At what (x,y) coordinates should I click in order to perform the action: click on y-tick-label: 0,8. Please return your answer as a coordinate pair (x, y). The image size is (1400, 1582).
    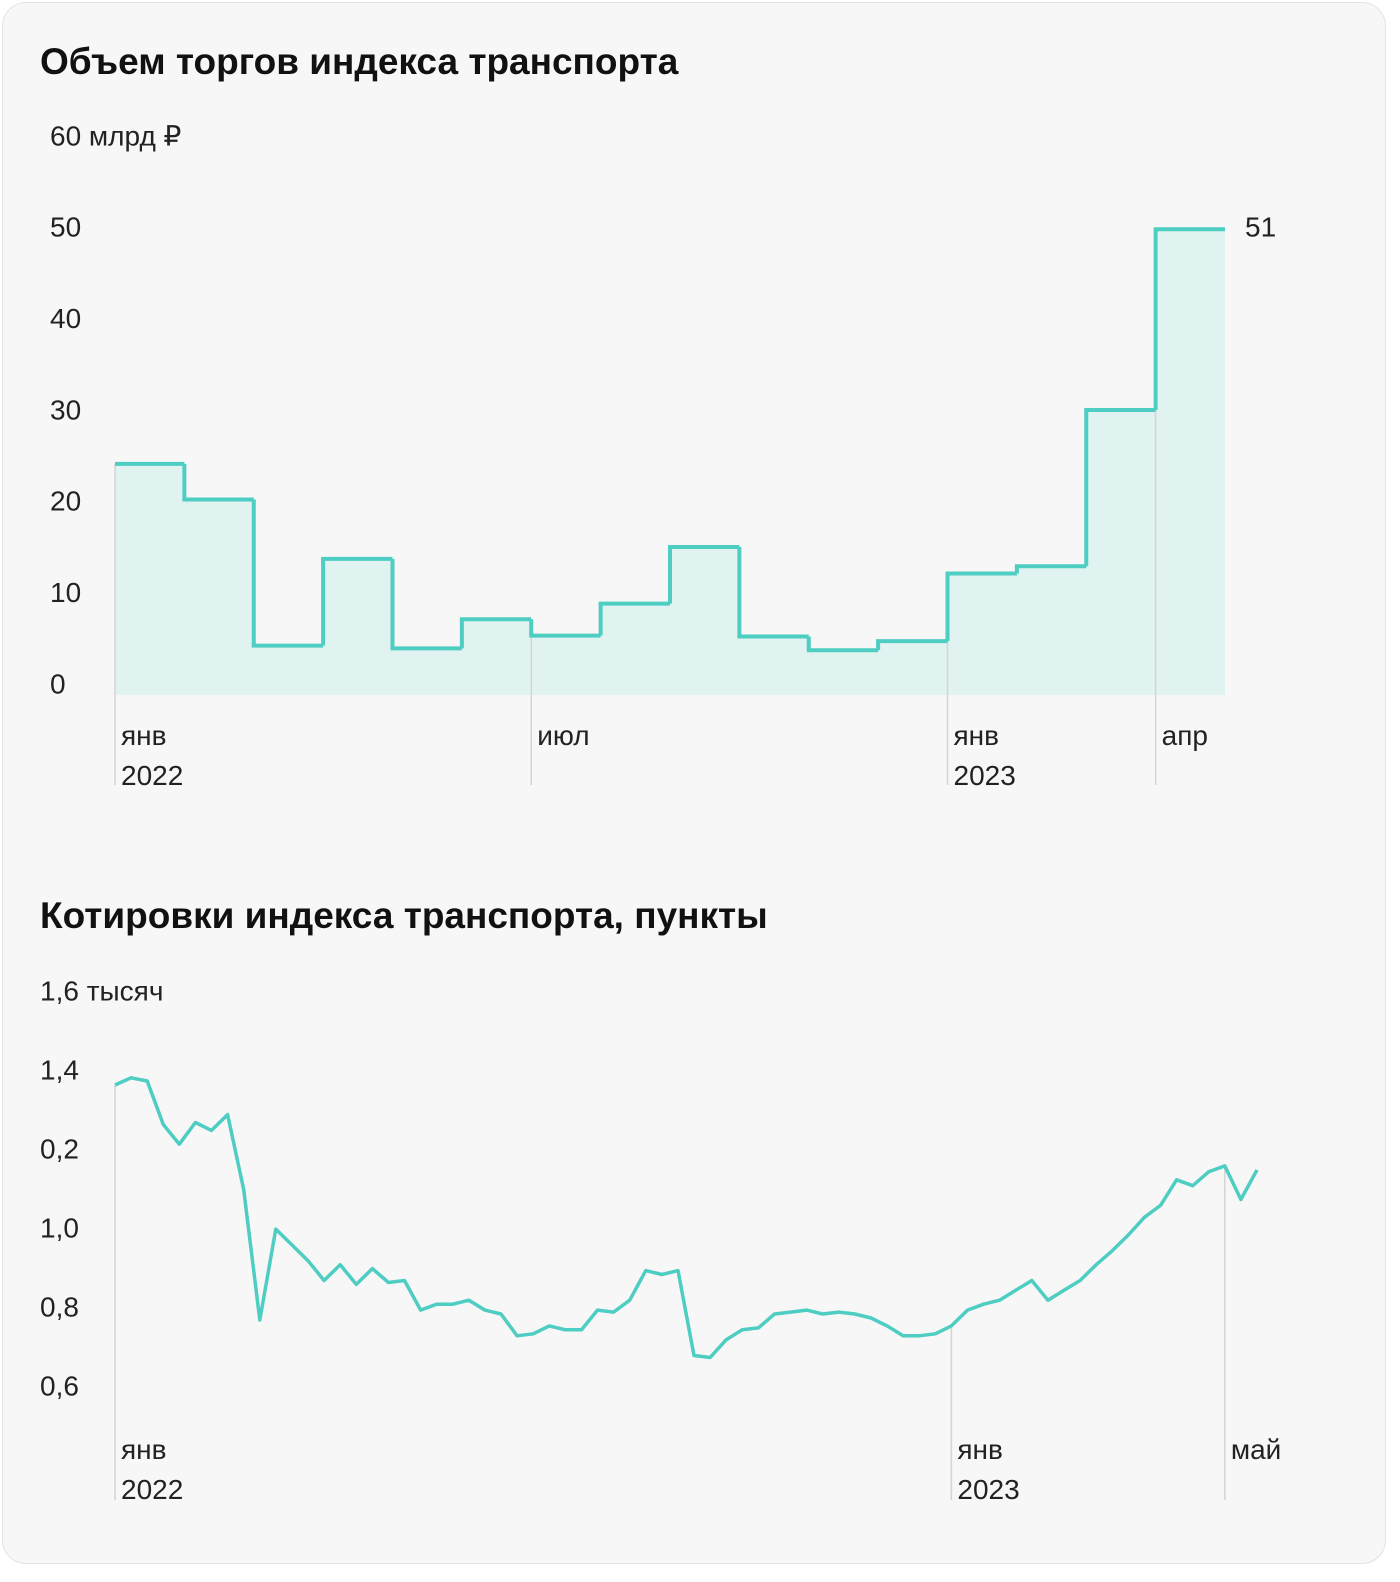
    Looking at the image, I should click on (59, 1306).